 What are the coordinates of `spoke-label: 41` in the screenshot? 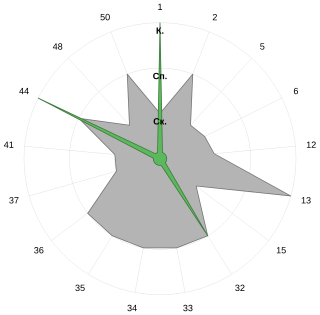 It's located at (9, 145).